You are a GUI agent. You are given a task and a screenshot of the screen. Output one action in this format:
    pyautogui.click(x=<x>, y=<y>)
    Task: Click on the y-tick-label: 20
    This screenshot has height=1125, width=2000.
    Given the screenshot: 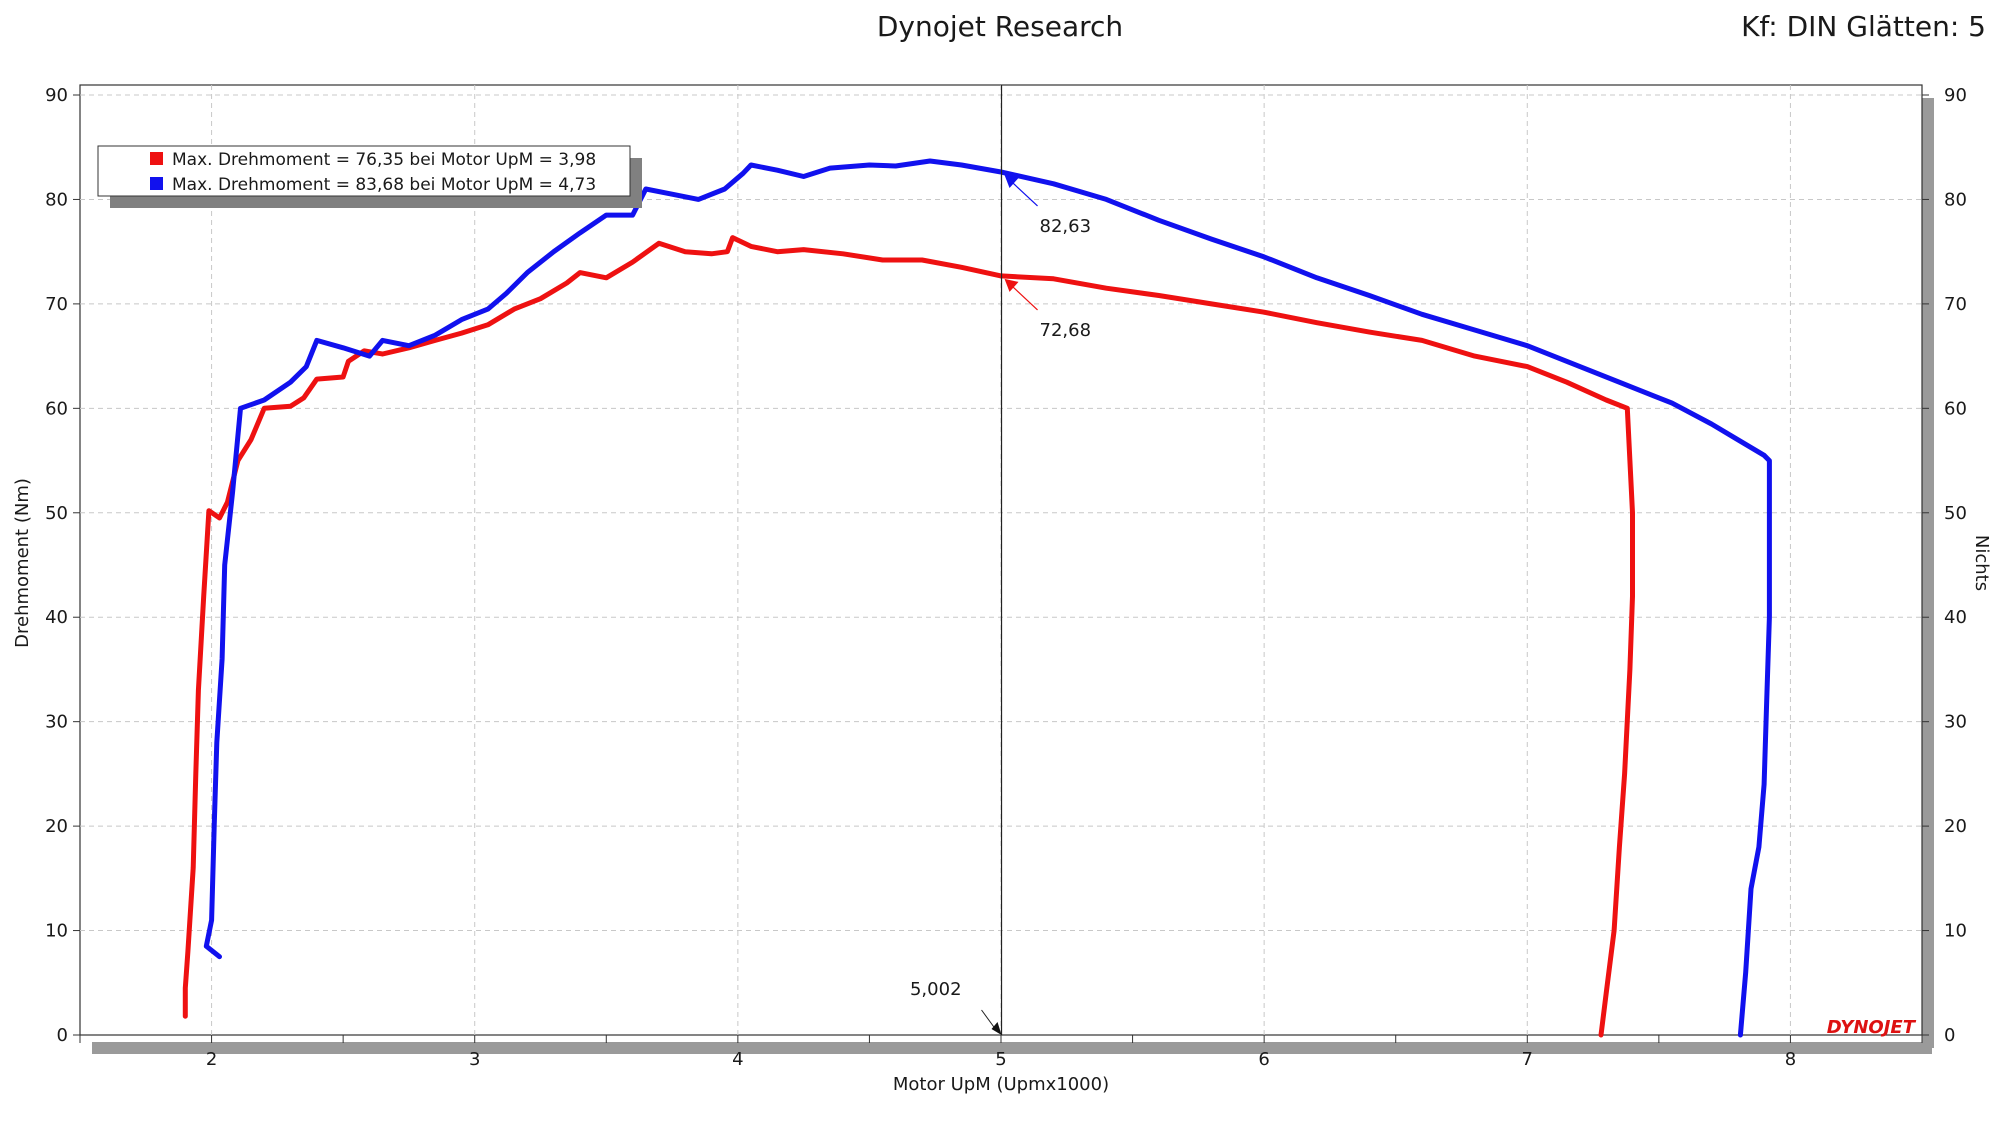 What is the action you would take?
    pyautogui.click(x=56, y=826)
    